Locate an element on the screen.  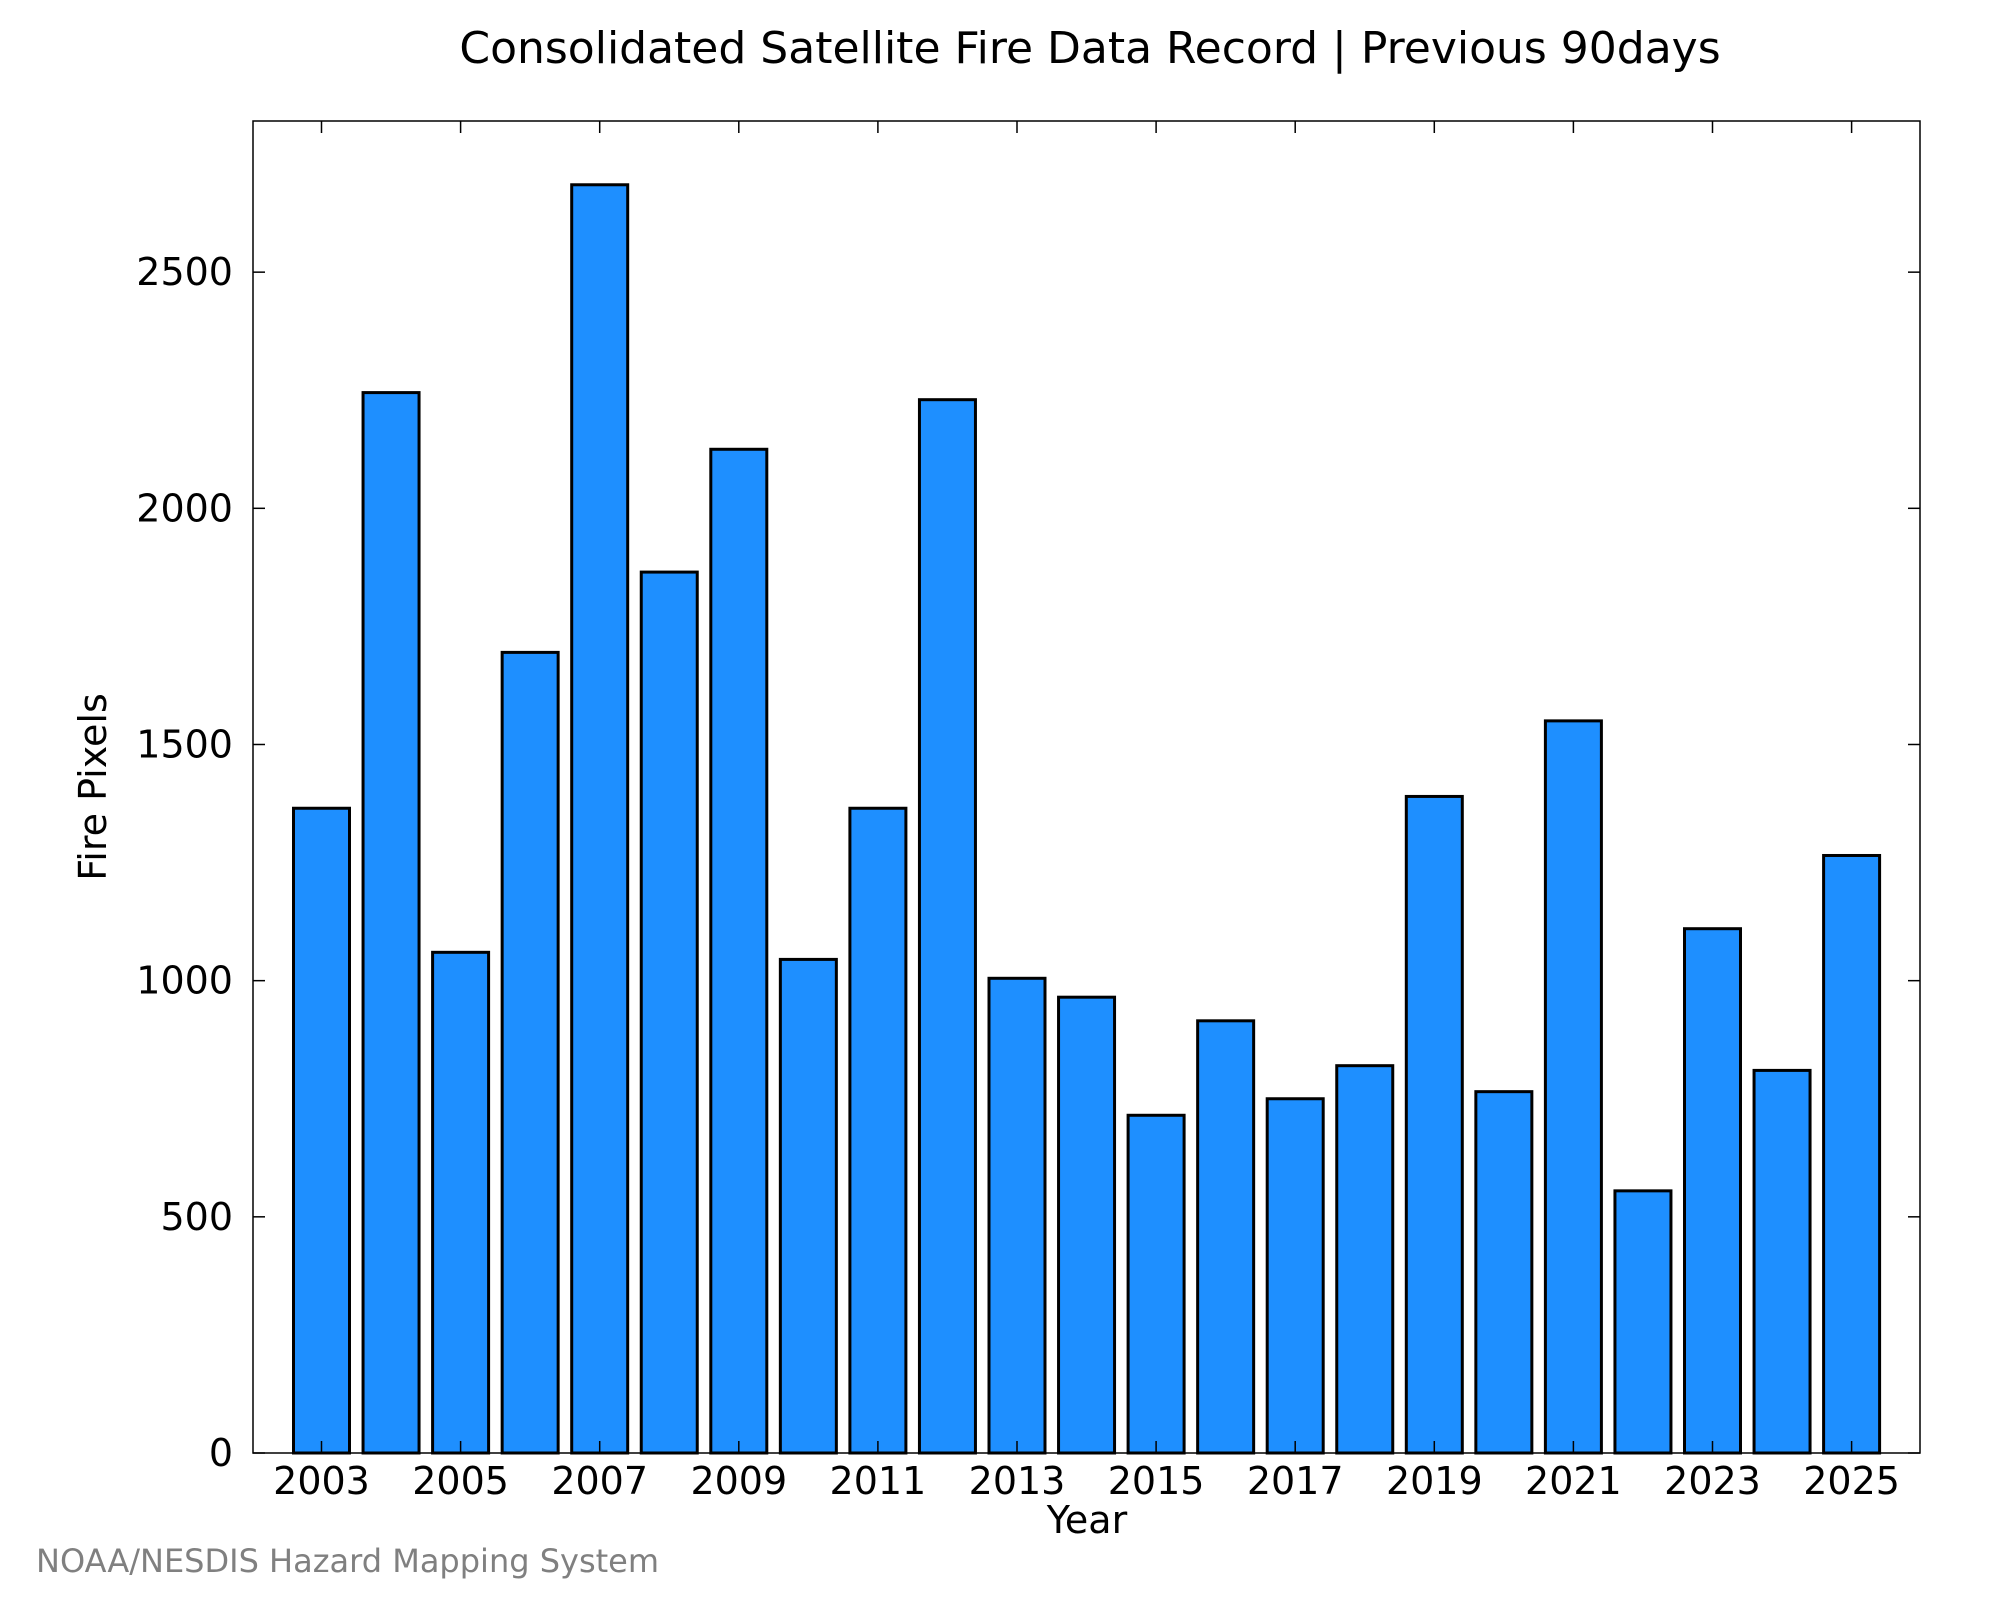
x-tick-label-2017: 2017 is located at coordinates (1295, 1481).